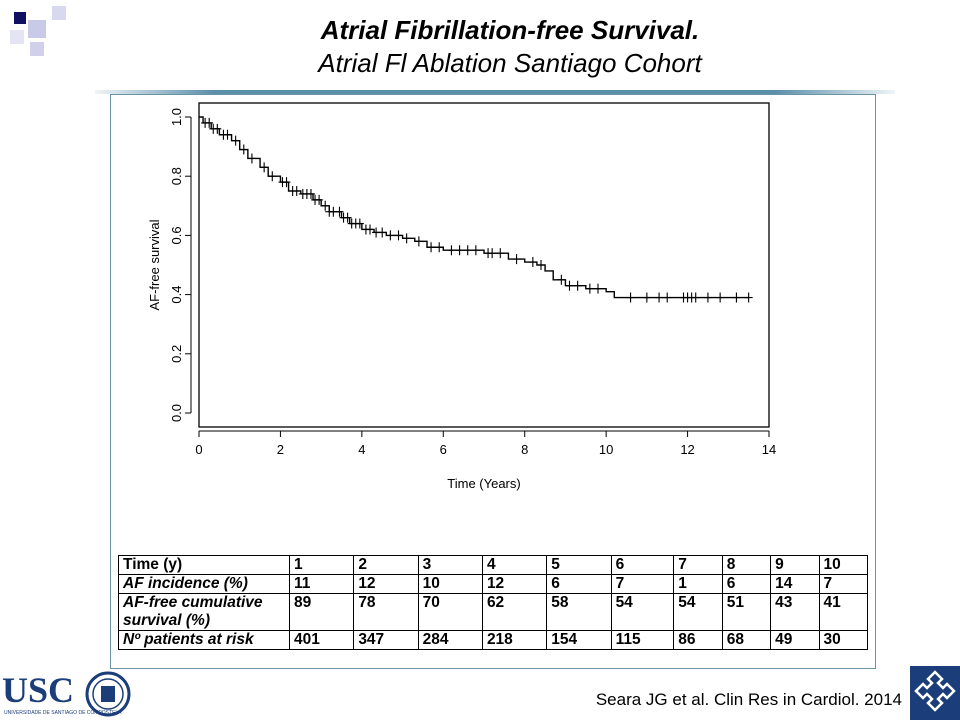 This screenshot has height=720, width=960. I want to click on x-tick-label: 8, so click(524, 449).